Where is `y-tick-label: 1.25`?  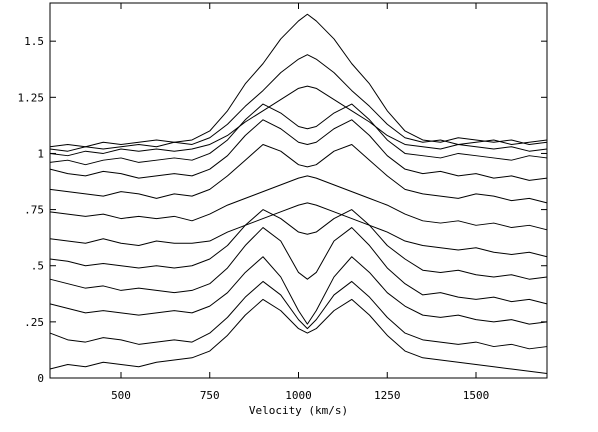 y-tick-label: 1.25 is located at coordinates (31, 97).